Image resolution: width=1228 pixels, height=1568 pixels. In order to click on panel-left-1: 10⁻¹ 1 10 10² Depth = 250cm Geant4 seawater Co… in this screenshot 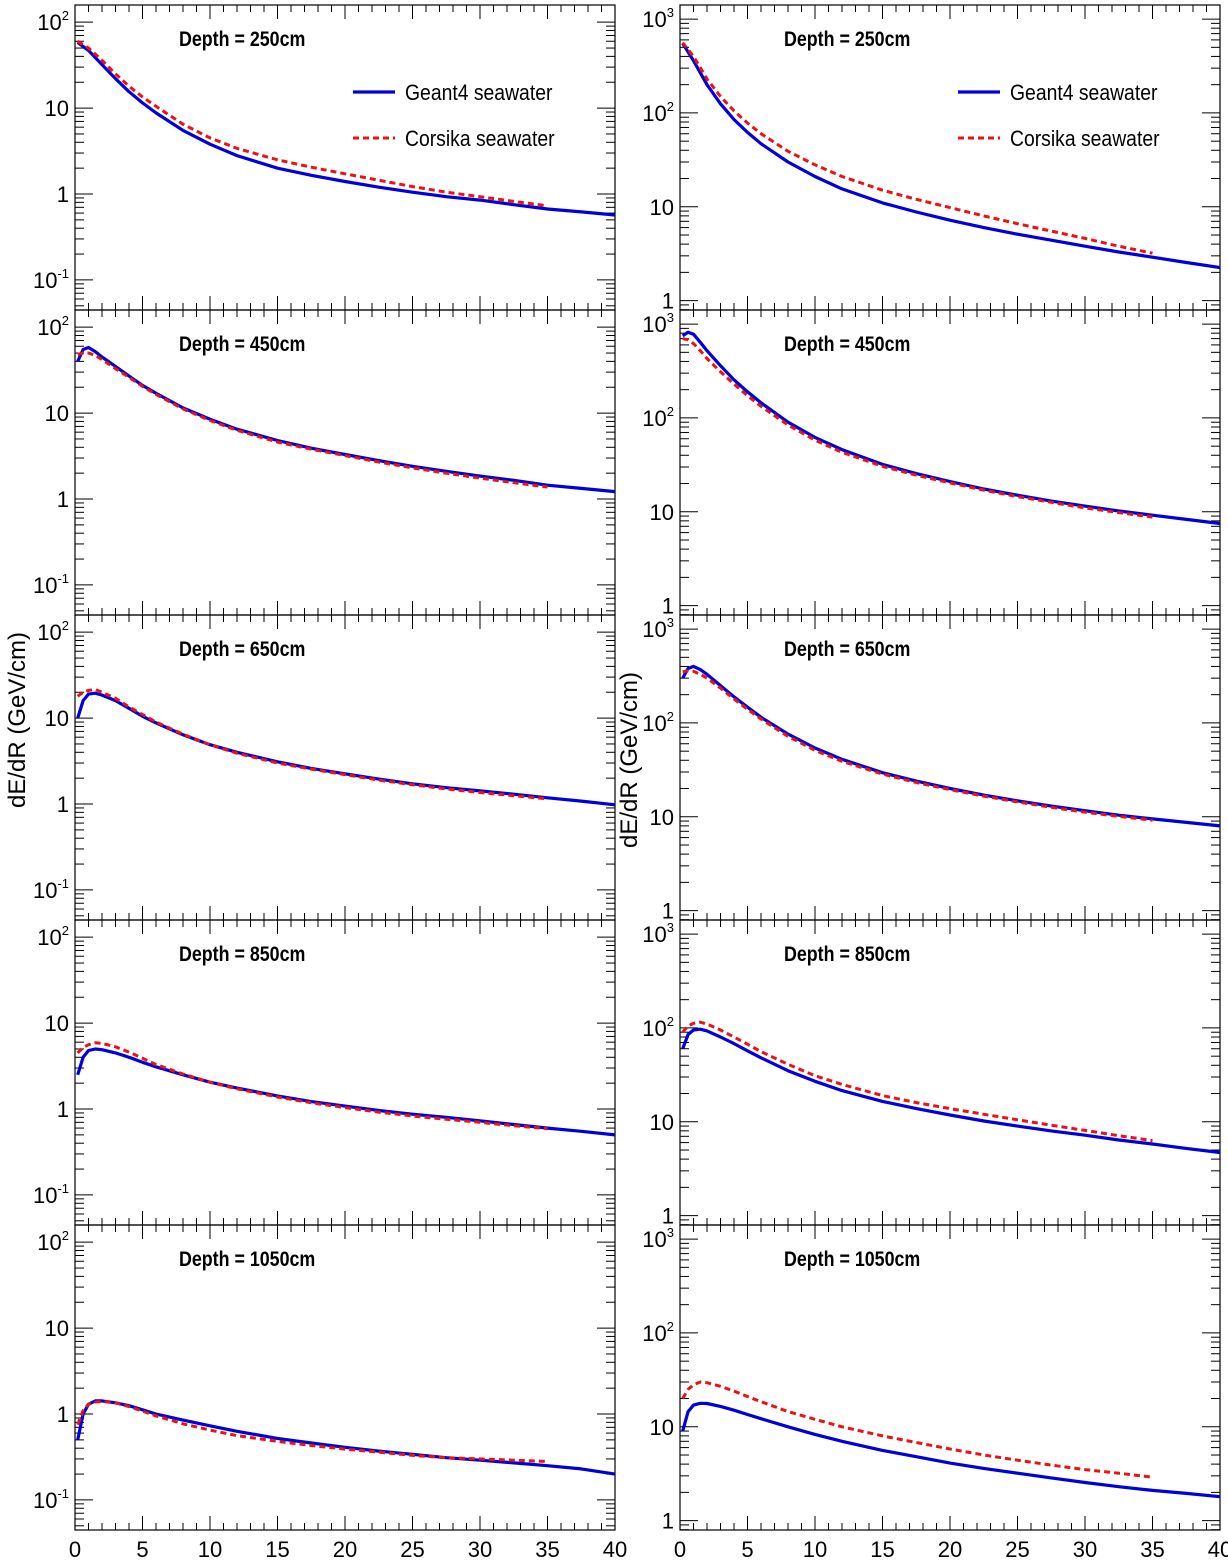, I will do `click(324, 157)`.